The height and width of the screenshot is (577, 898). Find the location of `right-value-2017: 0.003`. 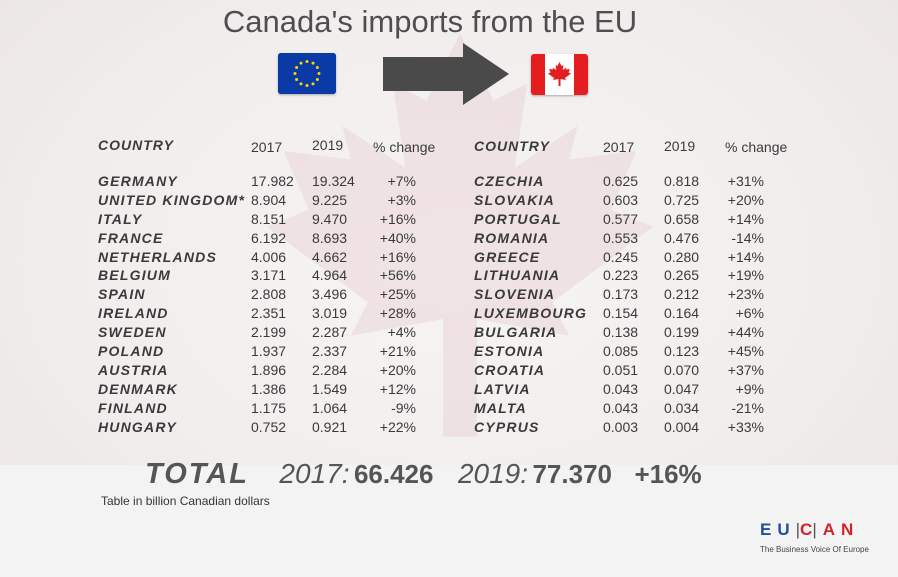

right-value-2017: 0.003 is located at coordinates (621, 426).